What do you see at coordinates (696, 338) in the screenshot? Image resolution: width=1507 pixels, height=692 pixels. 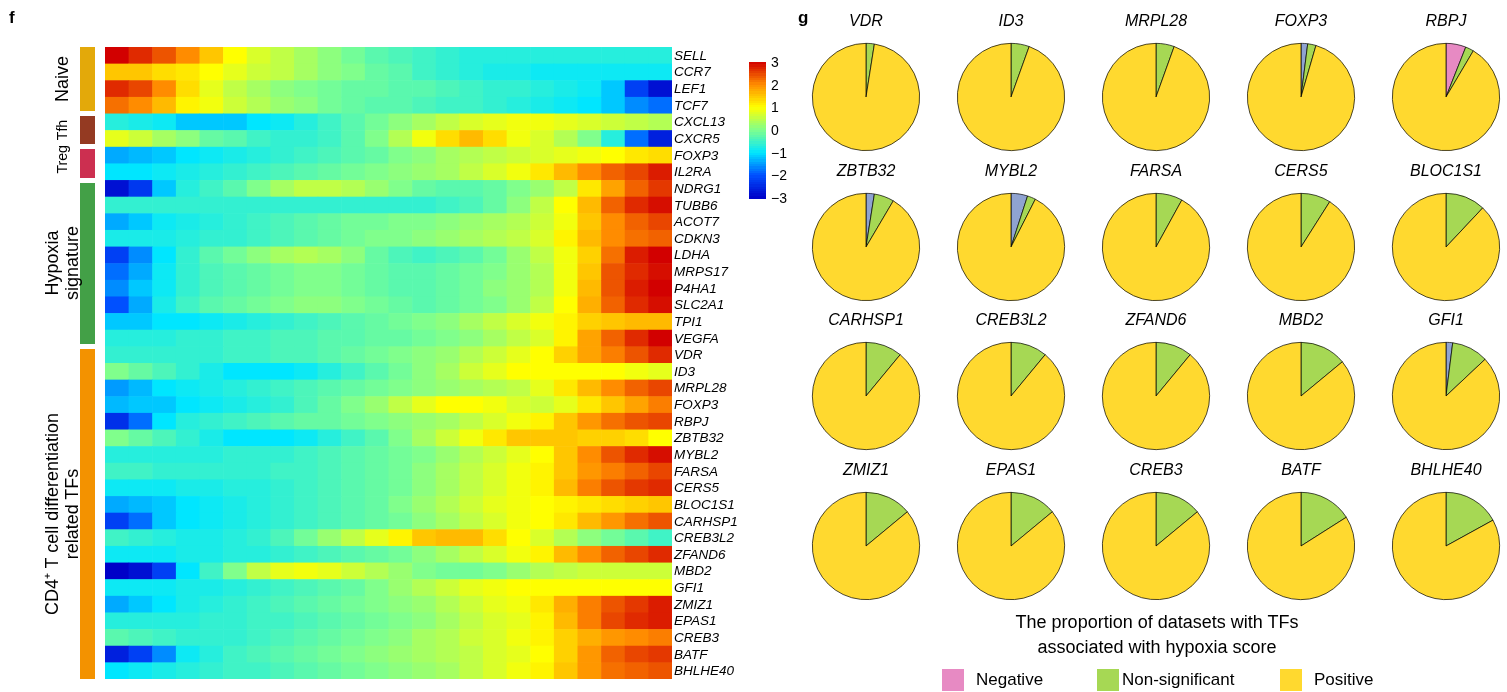 I see `y-tick-label: VEGFA` at bounding box center [696, 338].